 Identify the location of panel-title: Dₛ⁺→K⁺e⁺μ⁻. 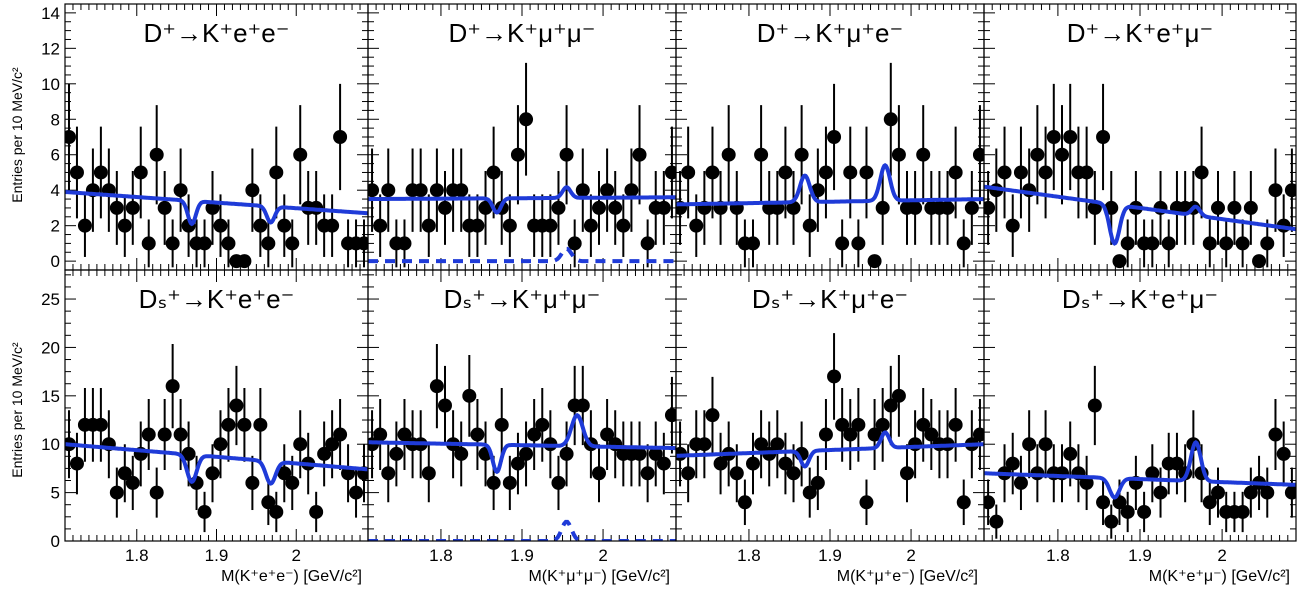
(1140, 299).